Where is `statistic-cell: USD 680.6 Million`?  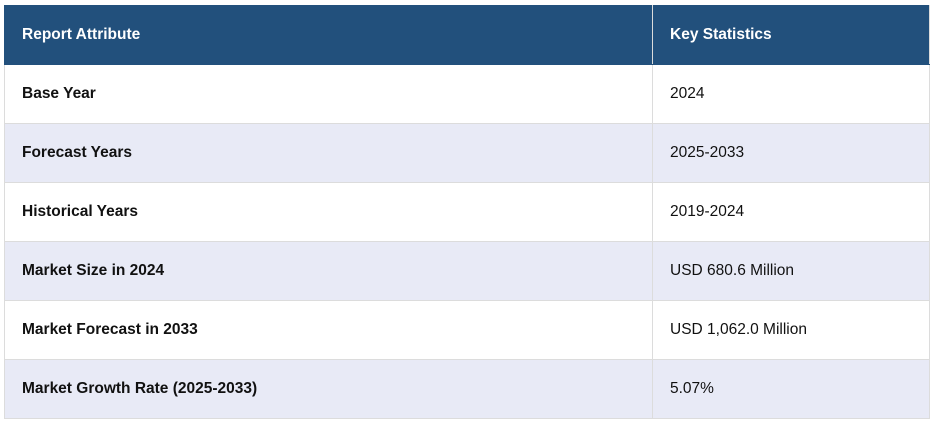 statistic-cell: USD 680.6 Million is located at coordinates (791, 271).